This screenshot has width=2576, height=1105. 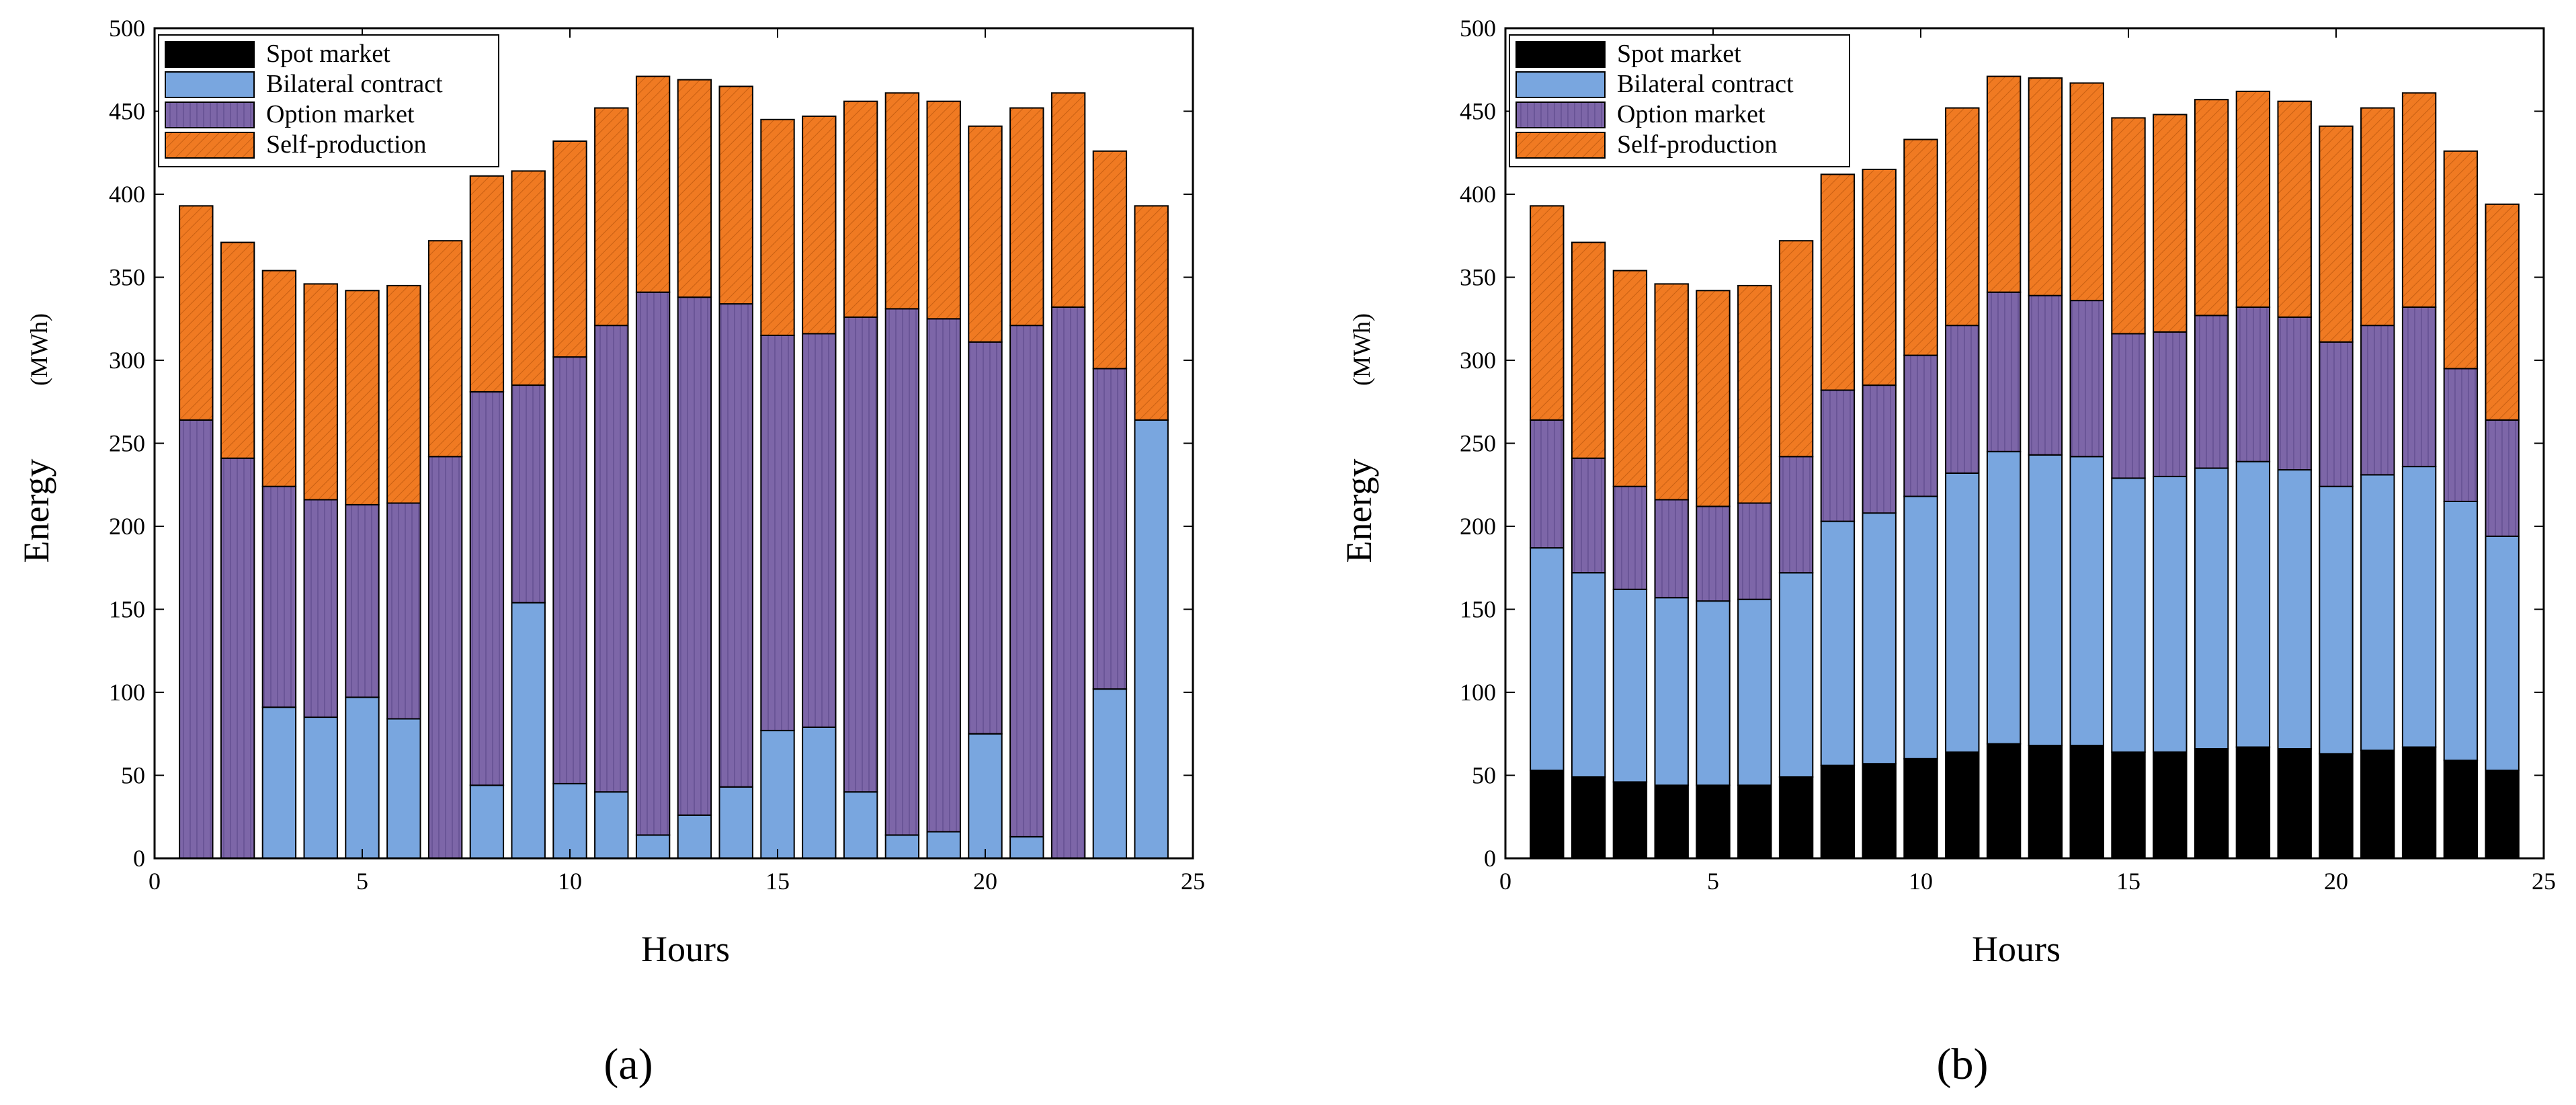 What do you see at coordinates (1796, 675) in the screenshot?
I see `bar-b-h7-s1` at bounding box center [1796, 675].